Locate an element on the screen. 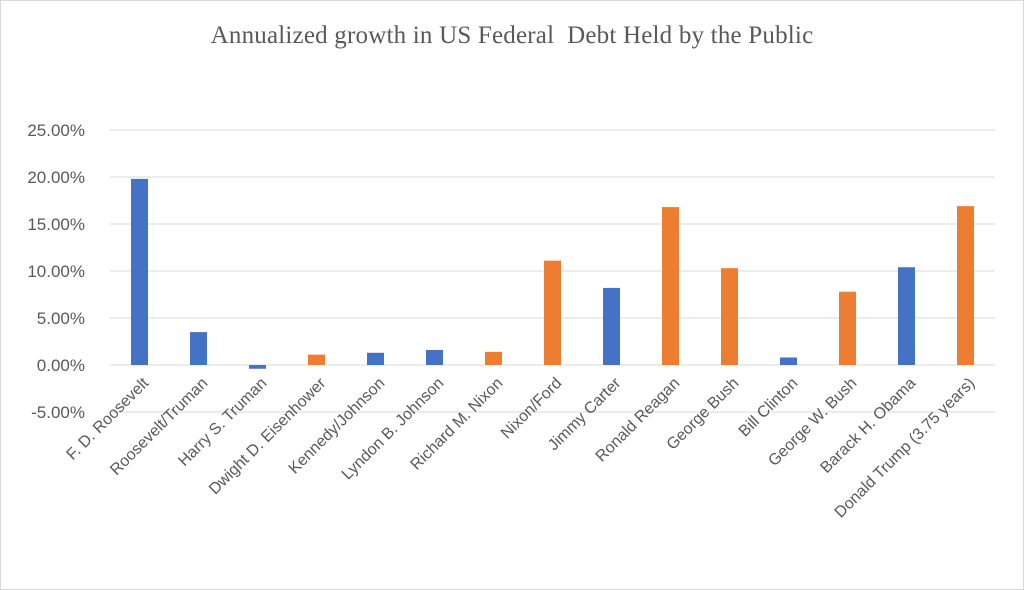 This screenshot has height=590, width=1024. y-tick-label: 25.00% is located at coordinates (56, 130).